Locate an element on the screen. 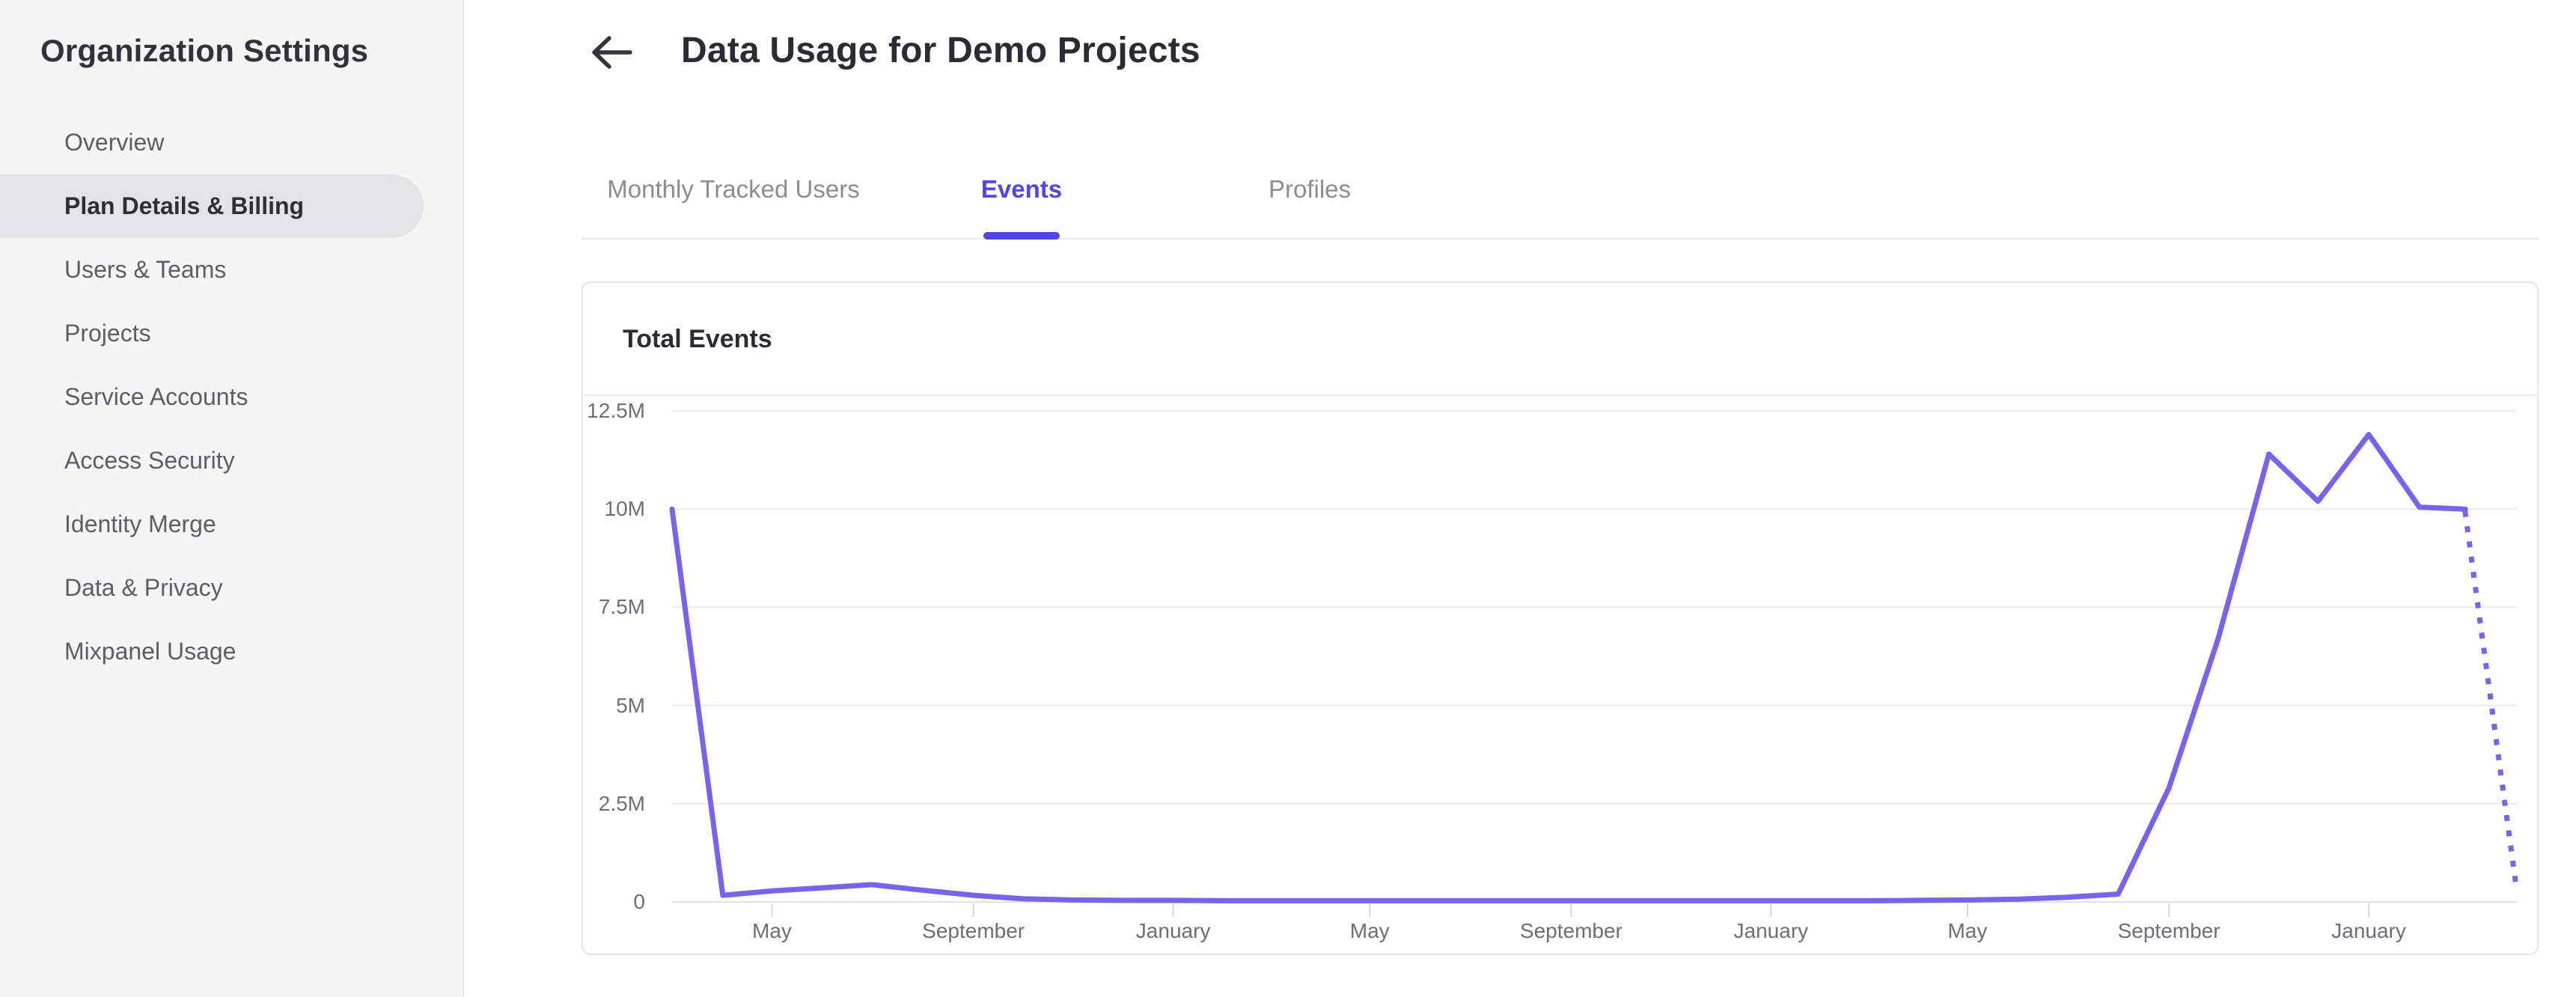 This screenshot has height=997, width=2576. tabs-bar: Monthly Tracked Users Events Profiles is located at coordinates (1560, 199).